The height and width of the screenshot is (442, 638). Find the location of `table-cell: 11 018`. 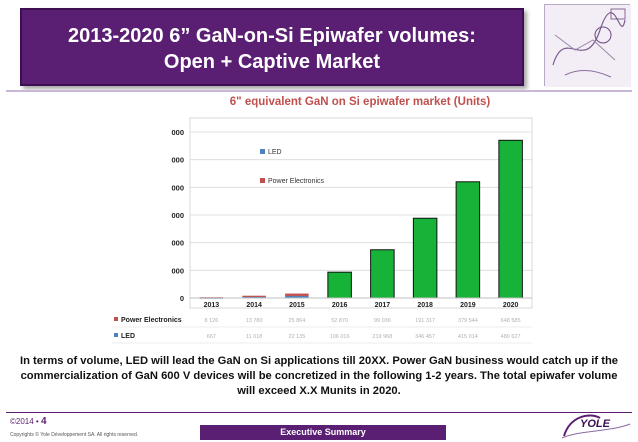

table-cell: 11 018 is located at coordinates (254, 337).